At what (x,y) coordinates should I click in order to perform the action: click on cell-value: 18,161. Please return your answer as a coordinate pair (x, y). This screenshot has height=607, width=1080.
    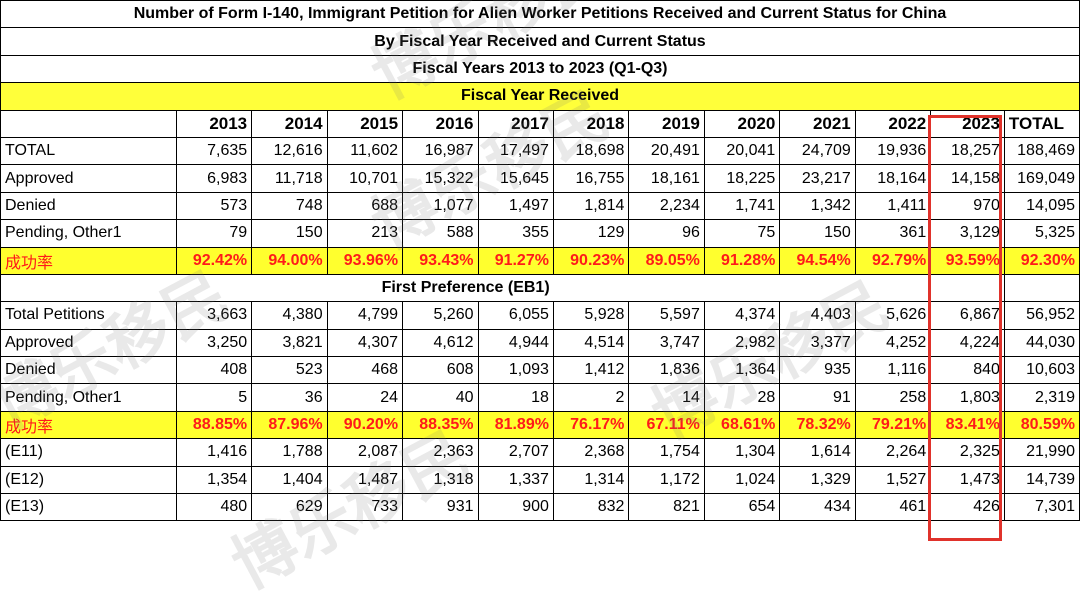
    Looking at the image, I should click on (666, 178).